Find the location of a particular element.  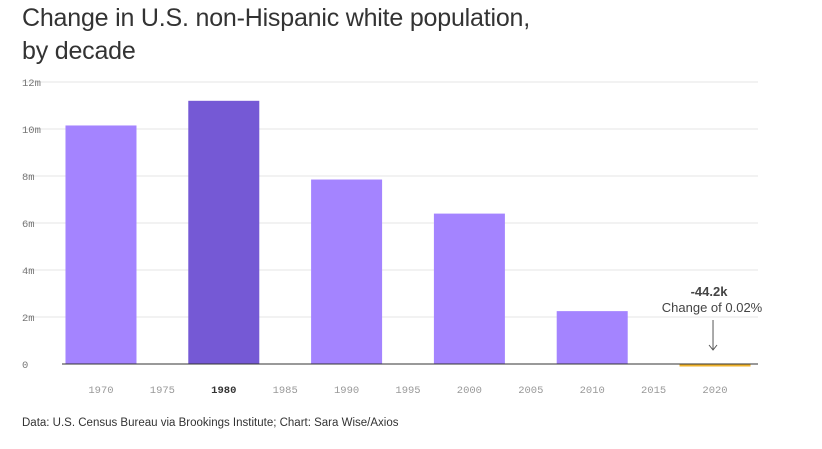

x-tick-label: 1990 is located at coordinates (346, 391).